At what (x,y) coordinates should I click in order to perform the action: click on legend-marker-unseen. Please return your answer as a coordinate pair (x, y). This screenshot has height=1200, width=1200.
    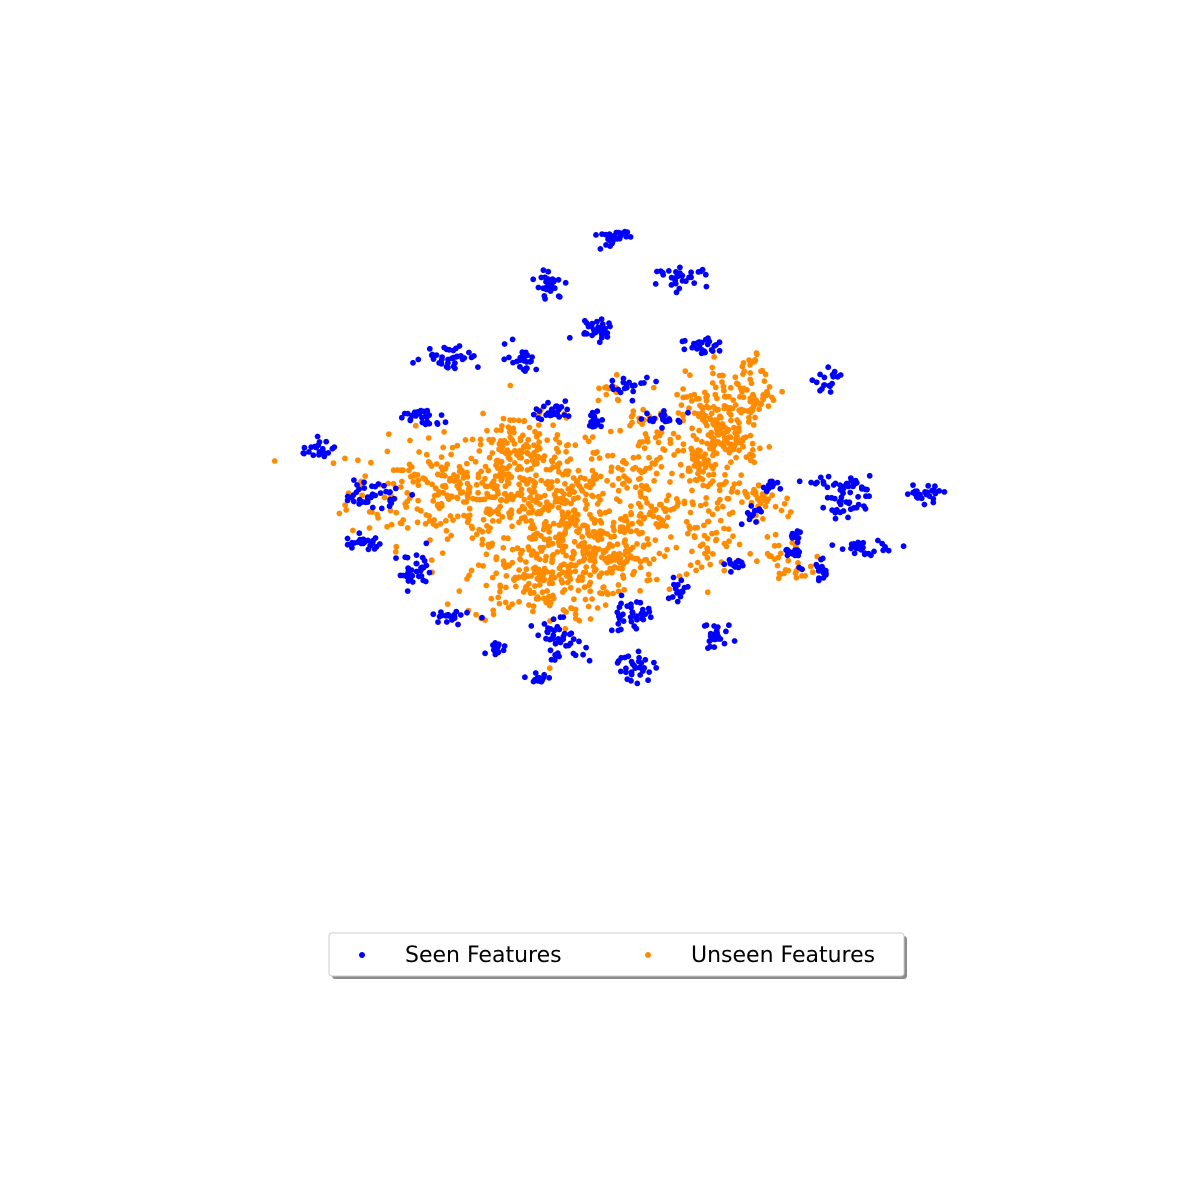
    Looking at the image, I should click on (648, 955).